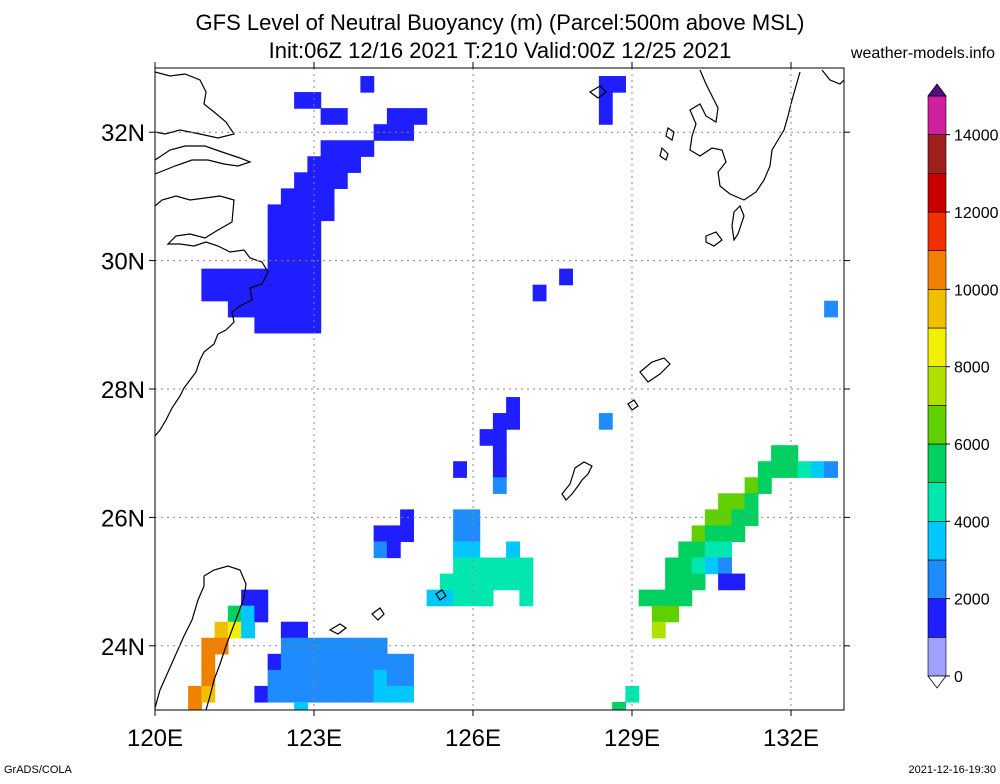 The height and width of the screenshot is (784, 1000). What do you see at coordinates (123, 647) in the screenshot?
I see `y-tick-label-0: 24N` at bounding box center [123, 647].